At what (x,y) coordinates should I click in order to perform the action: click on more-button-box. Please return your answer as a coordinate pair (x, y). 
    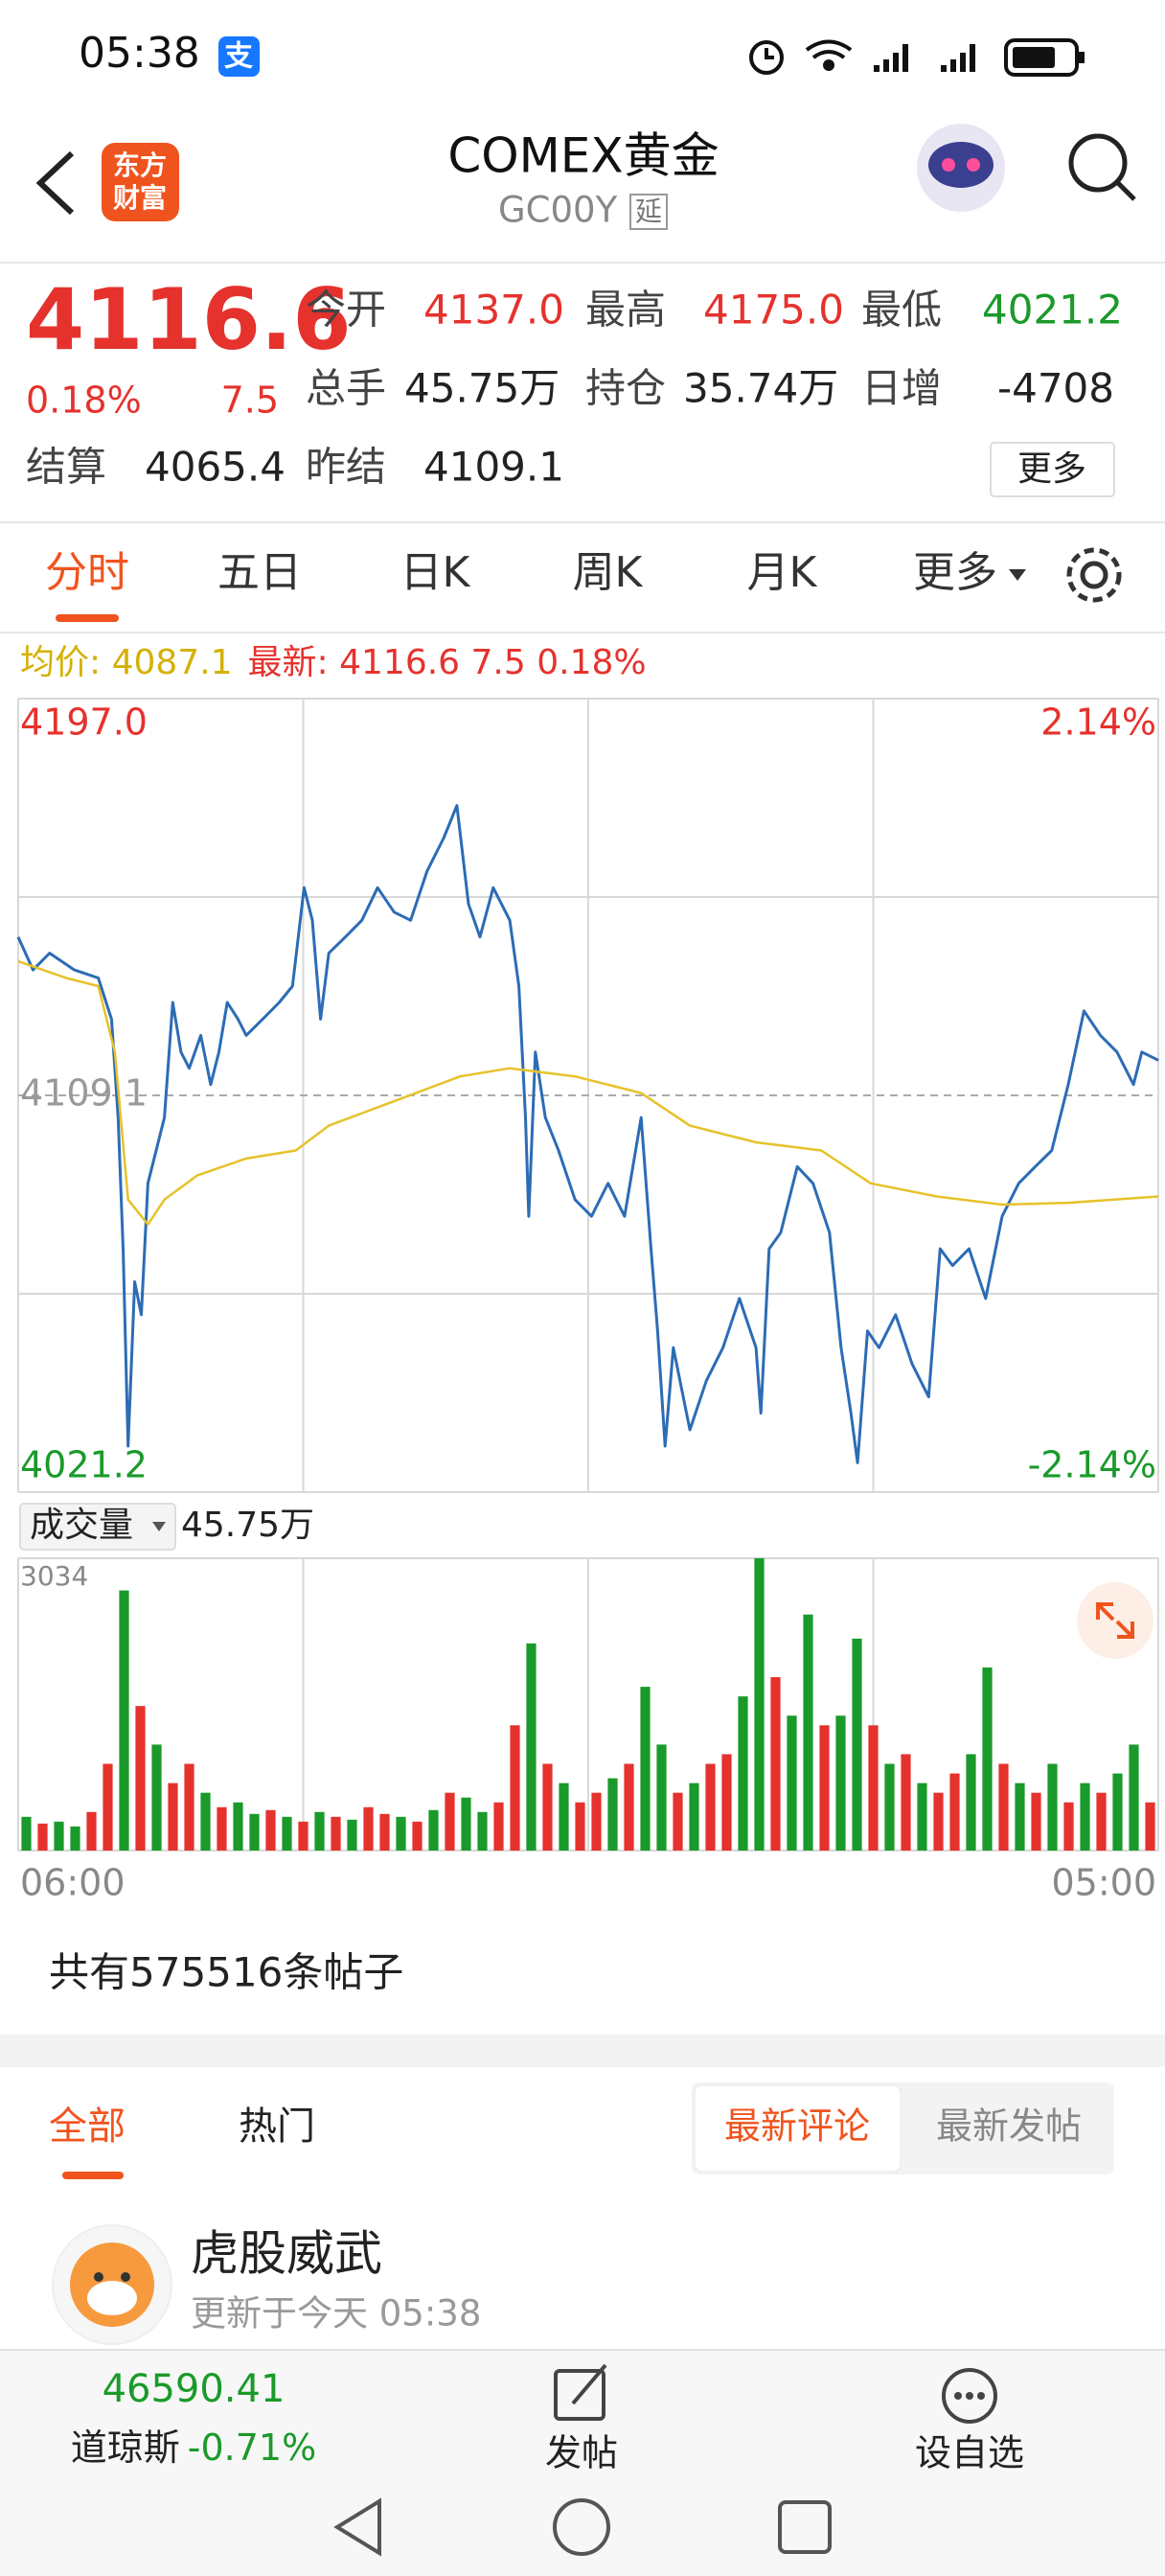
    Looking at the image, I should click on (1052, 469).